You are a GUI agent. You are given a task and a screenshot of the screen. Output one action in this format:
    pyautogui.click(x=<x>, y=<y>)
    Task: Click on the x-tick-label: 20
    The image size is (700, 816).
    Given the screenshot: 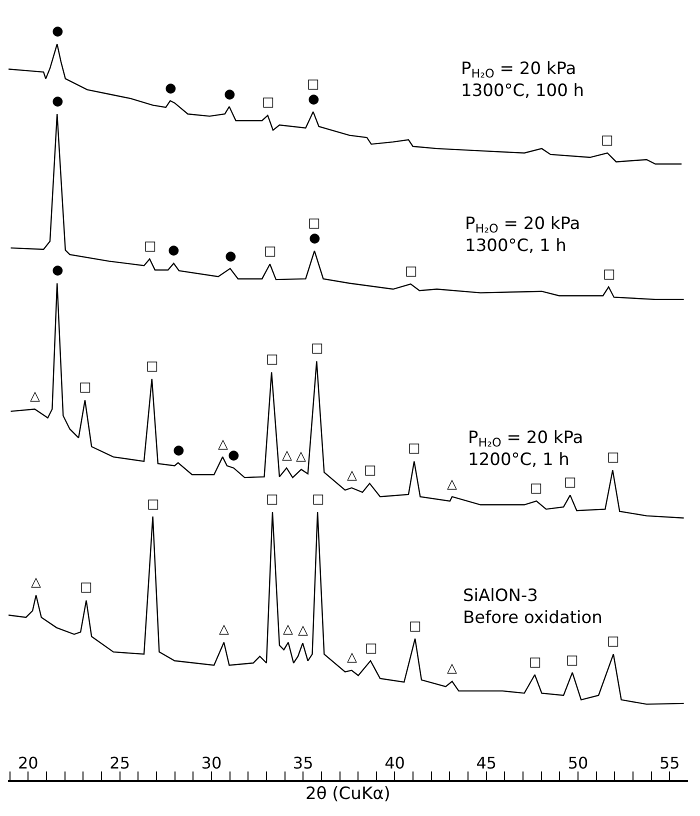 What is the action you would take?
    pyautogui.click(x=28, y=762)
    